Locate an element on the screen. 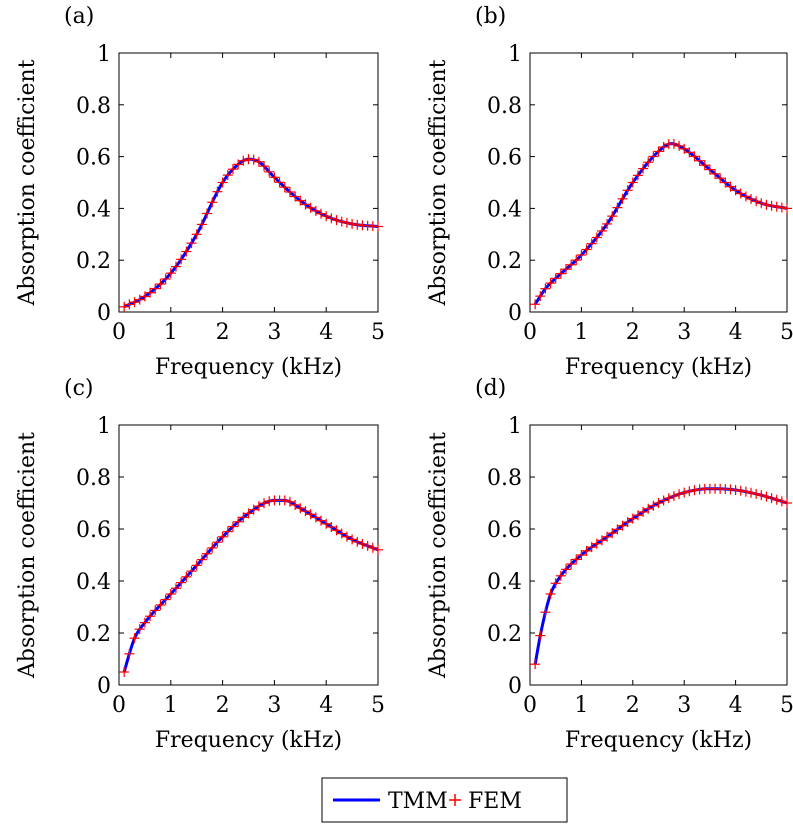 This screenshot has height=831, width=793. x-tick-label: 3 is located at coordinates (274, 705).